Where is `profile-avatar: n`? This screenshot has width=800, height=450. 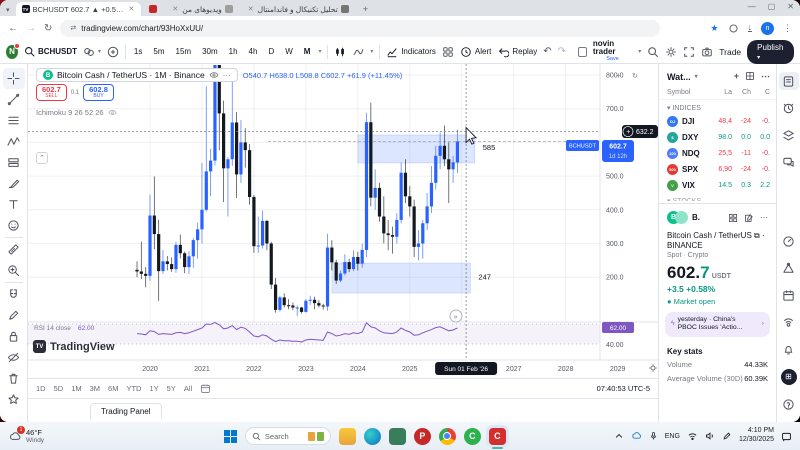 profile-avatar: n is located at coordinates (767, 28).